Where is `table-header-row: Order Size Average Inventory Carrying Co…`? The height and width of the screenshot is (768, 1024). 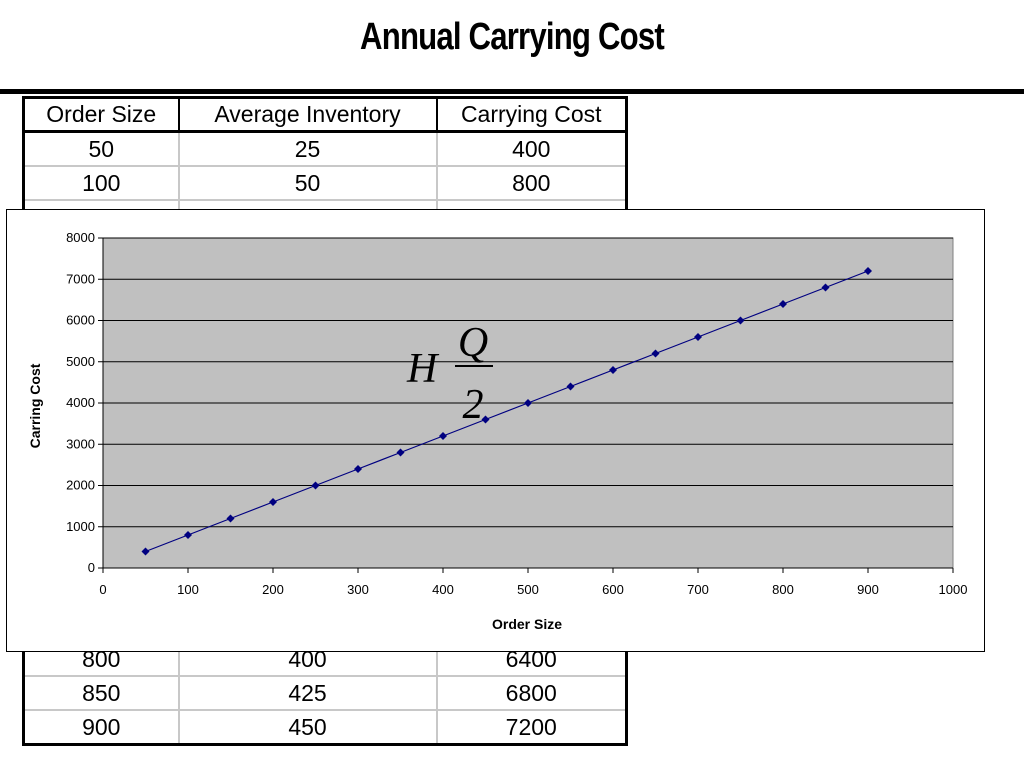 table-header-row: Order Size Average Inventory Carrying Co… is located at coordinates (325, 115).